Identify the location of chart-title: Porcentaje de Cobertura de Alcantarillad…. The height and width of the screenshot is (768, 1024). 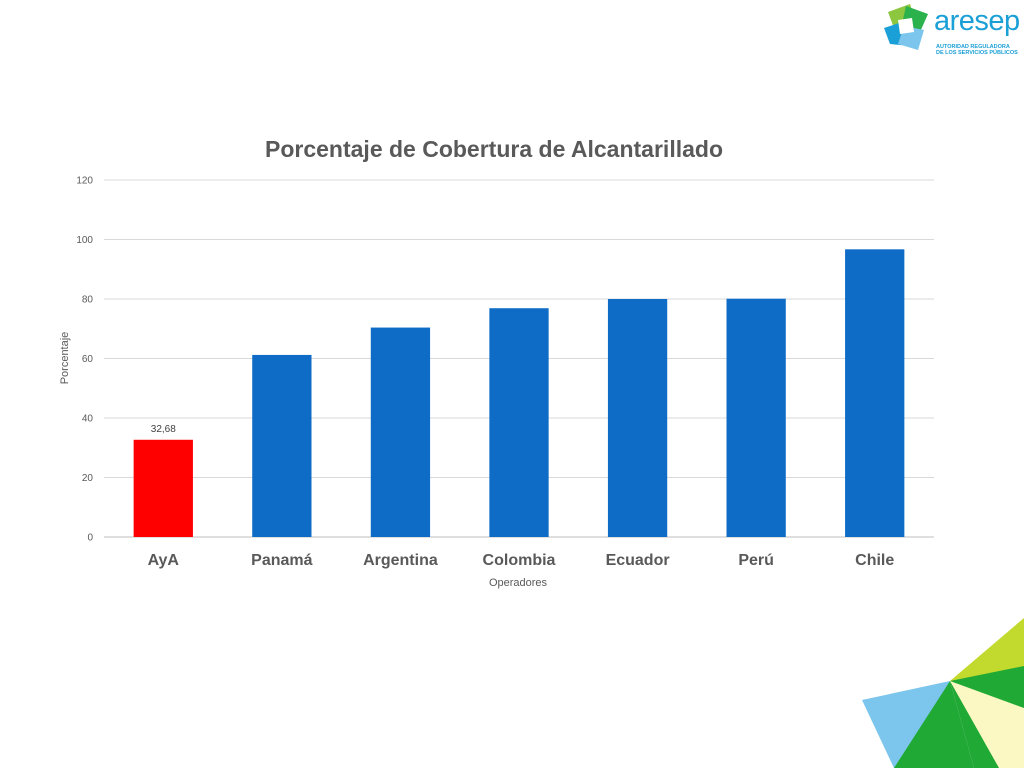
(494, 149).